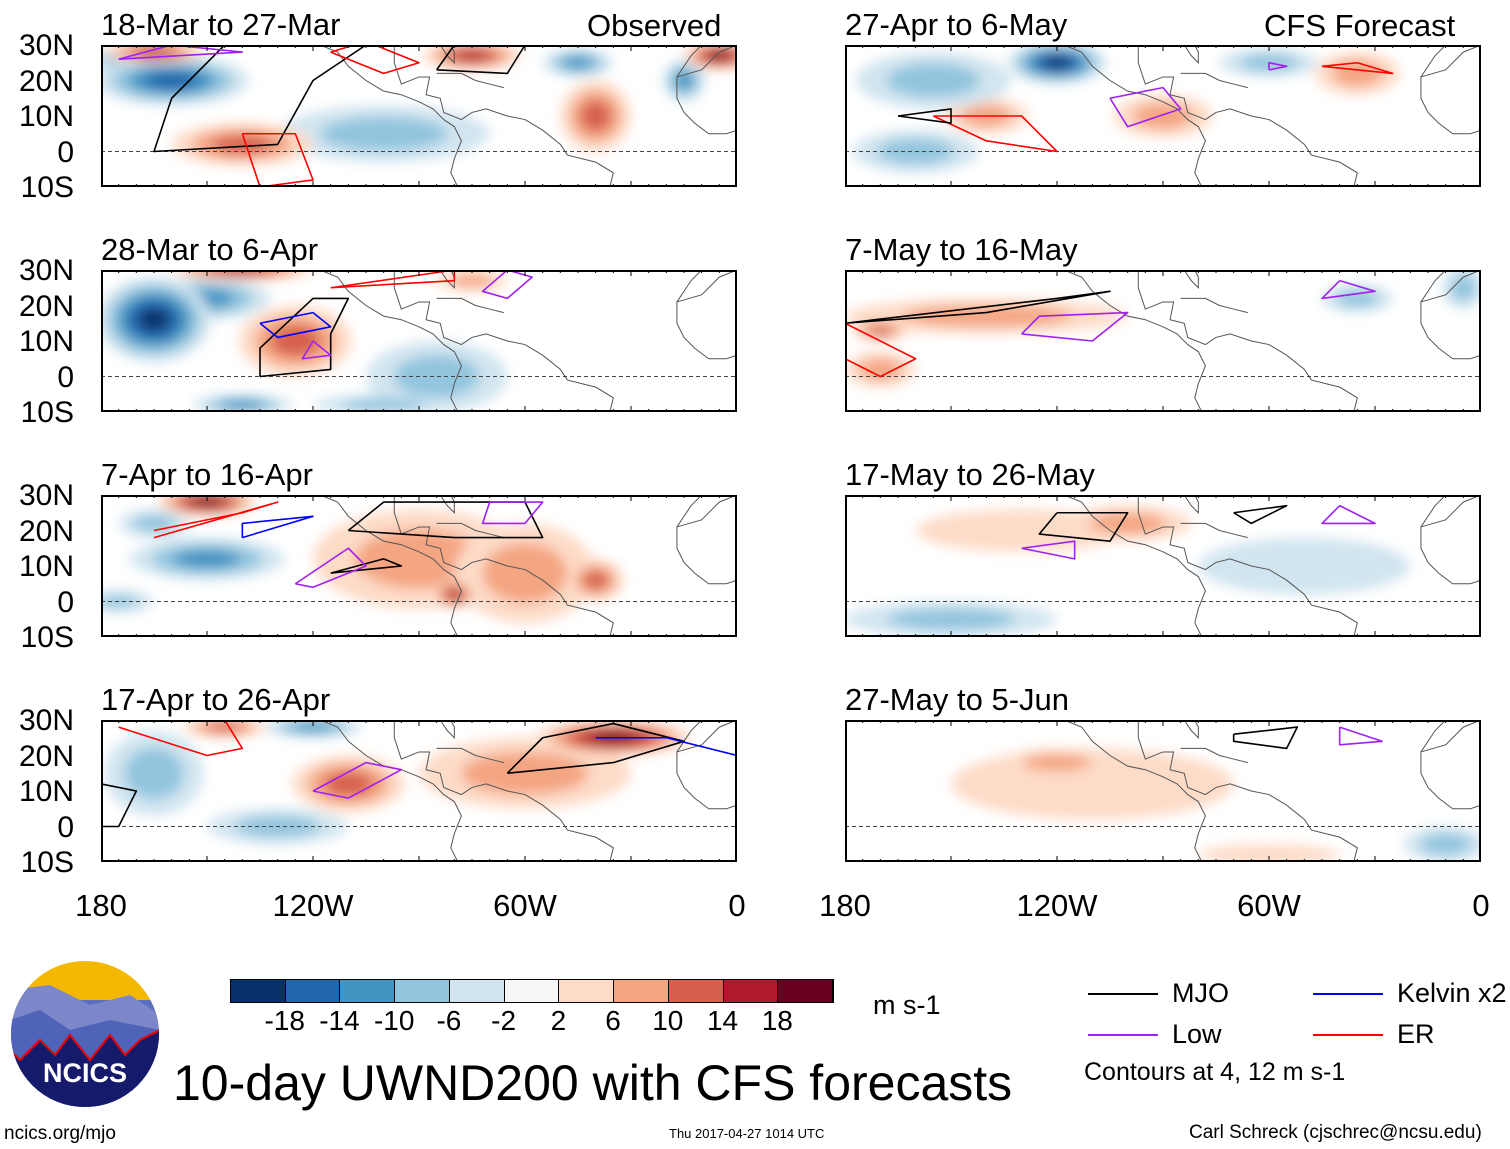  Describe the element at coordinates (1197, 1034) in the screenshot. I see `legend-label: Low` at that location.